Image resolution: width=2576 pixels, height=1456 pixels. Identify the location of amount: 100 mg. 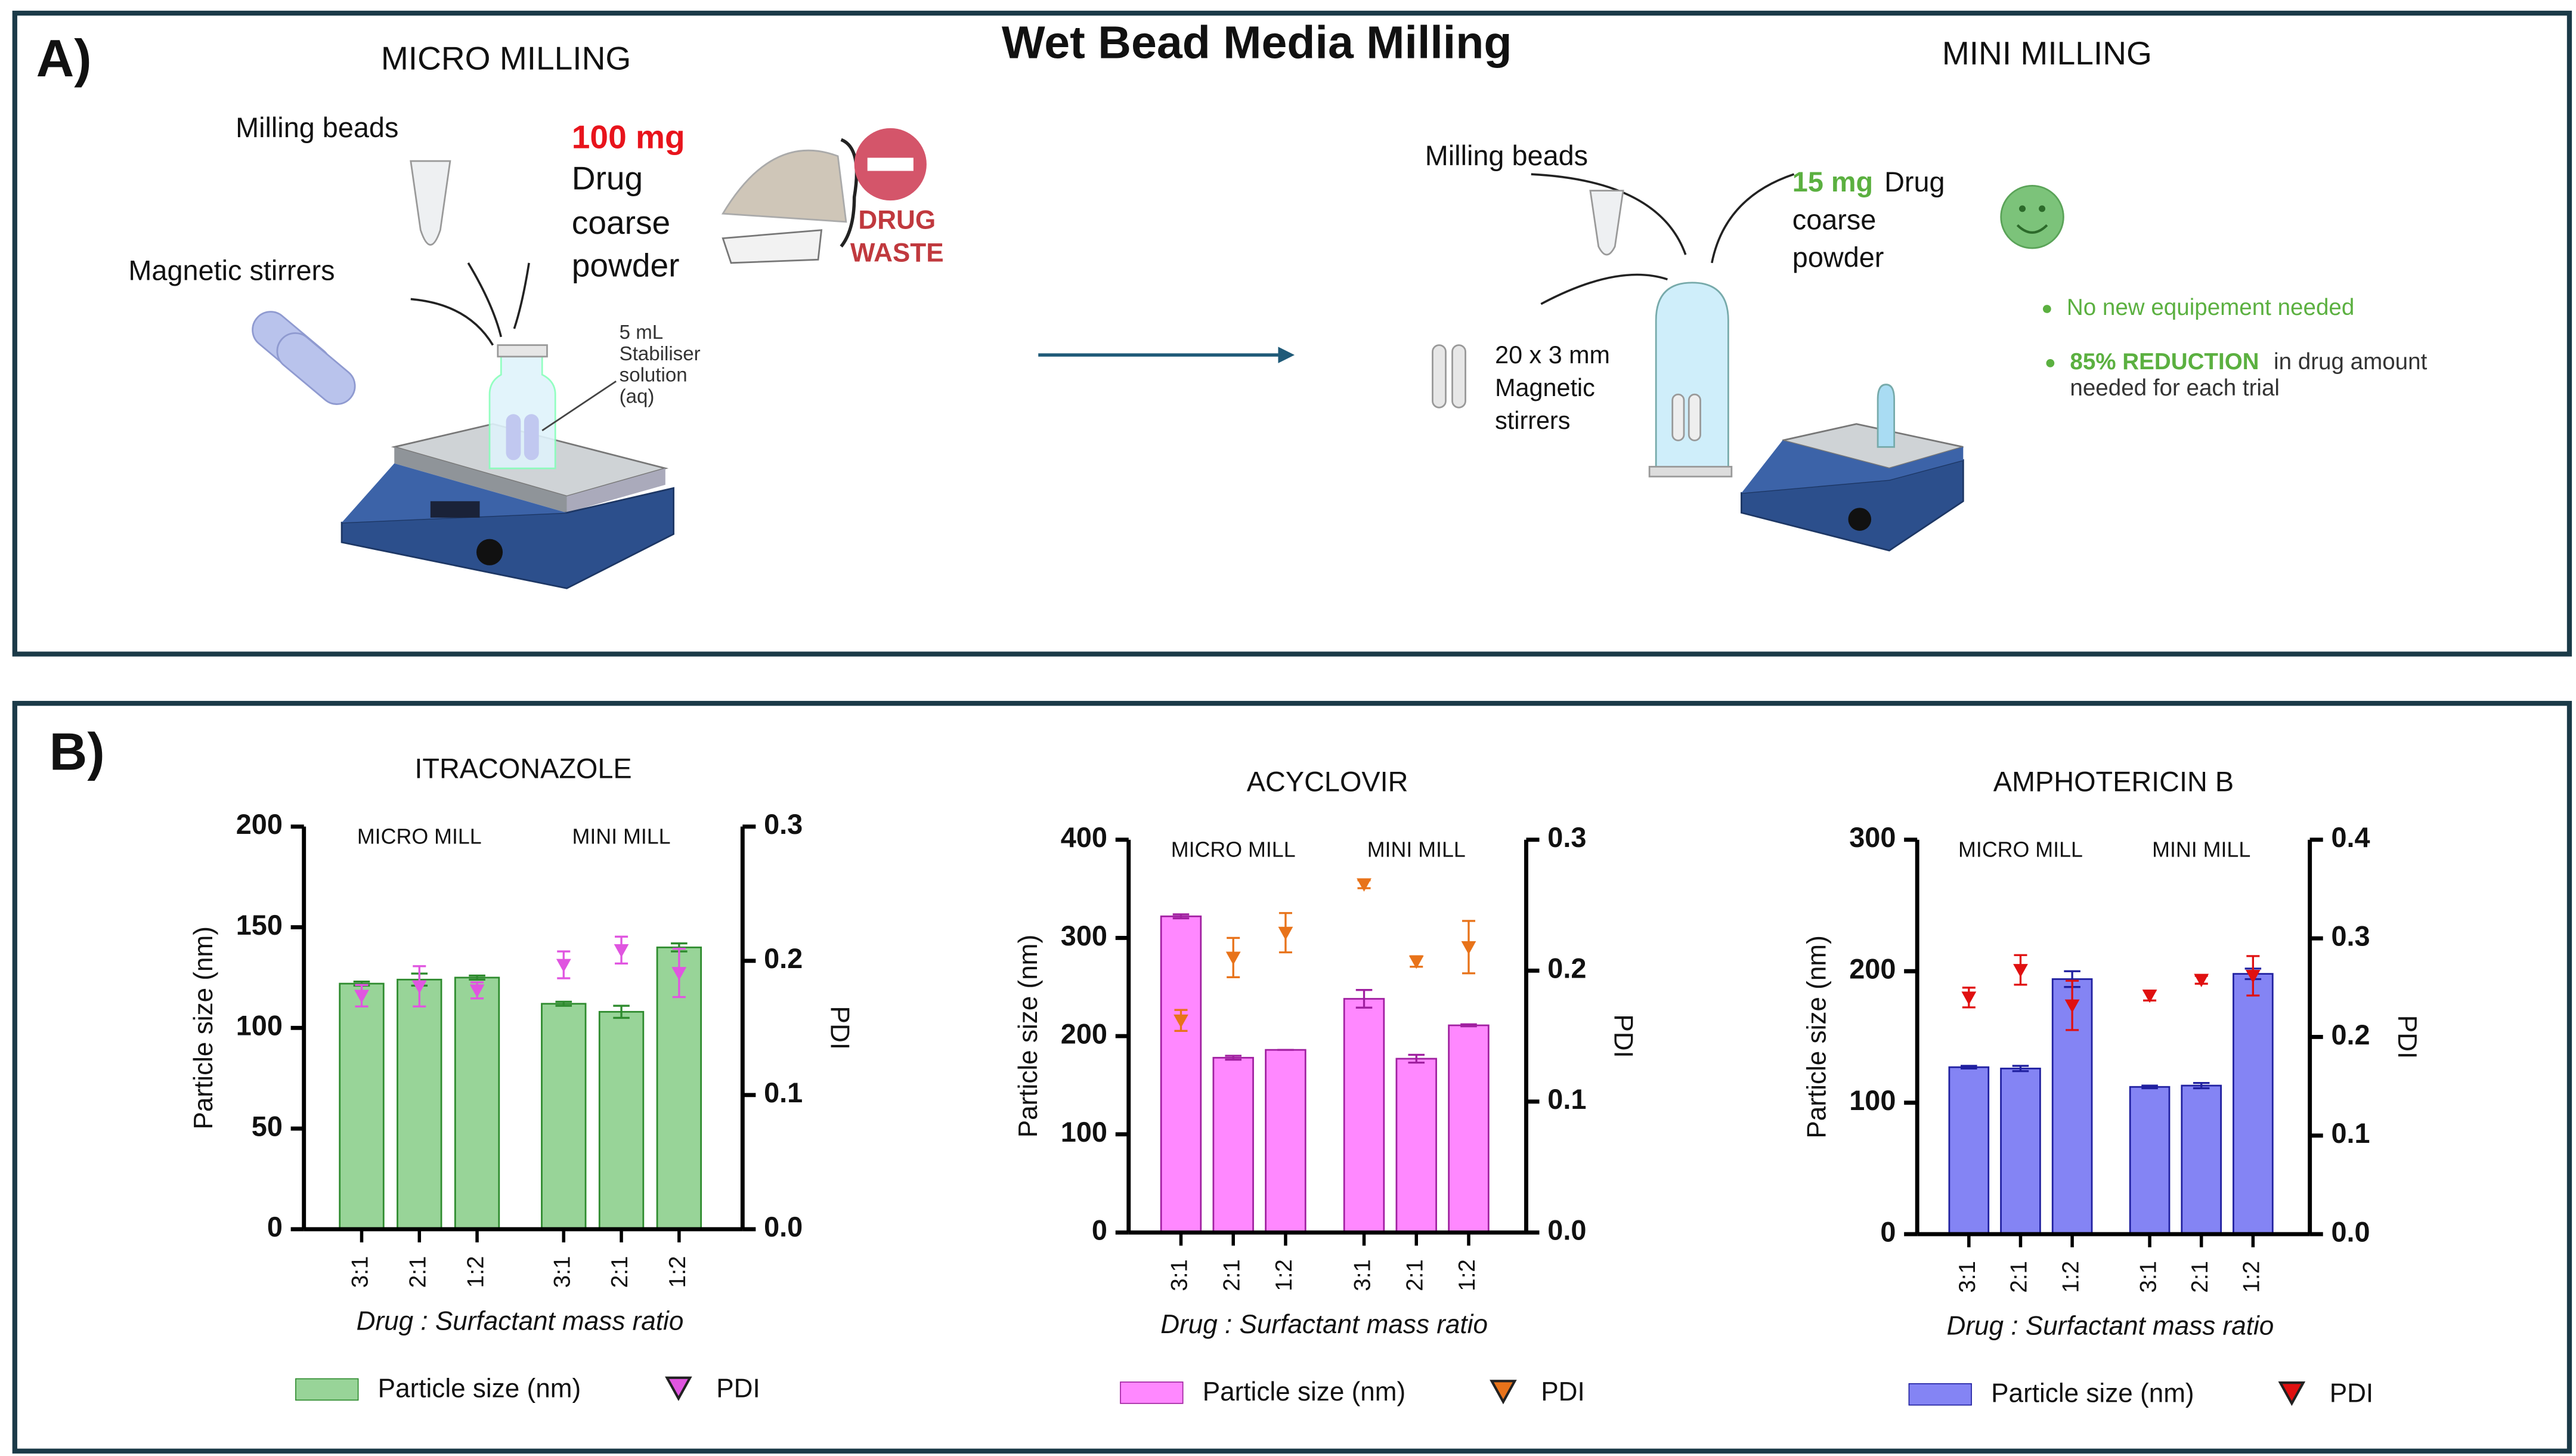
(628, 137).